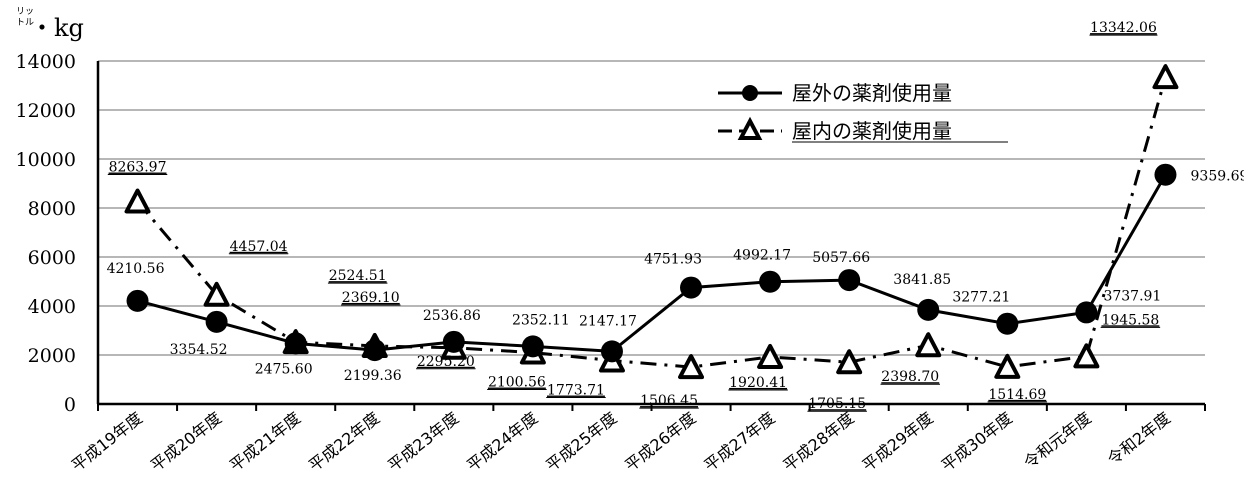 Image resolution: width=1244 pixels, height=504 pixels. I want to click on x-tick-label: 平成29年度, so click(898, 441).